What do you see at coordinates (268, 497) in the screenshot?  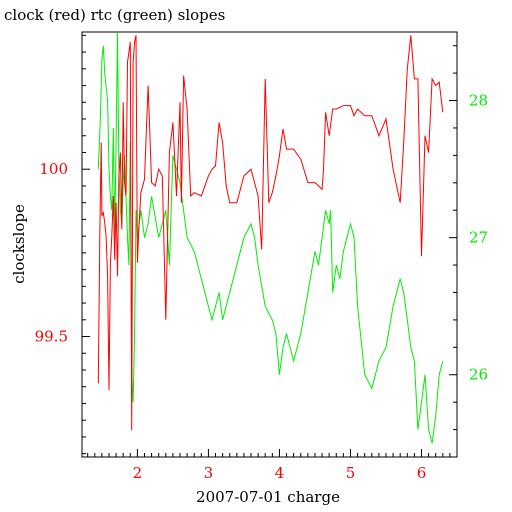 I see `x-axis-label: 2007-07-01 charge` at bounding box center [268, 497].